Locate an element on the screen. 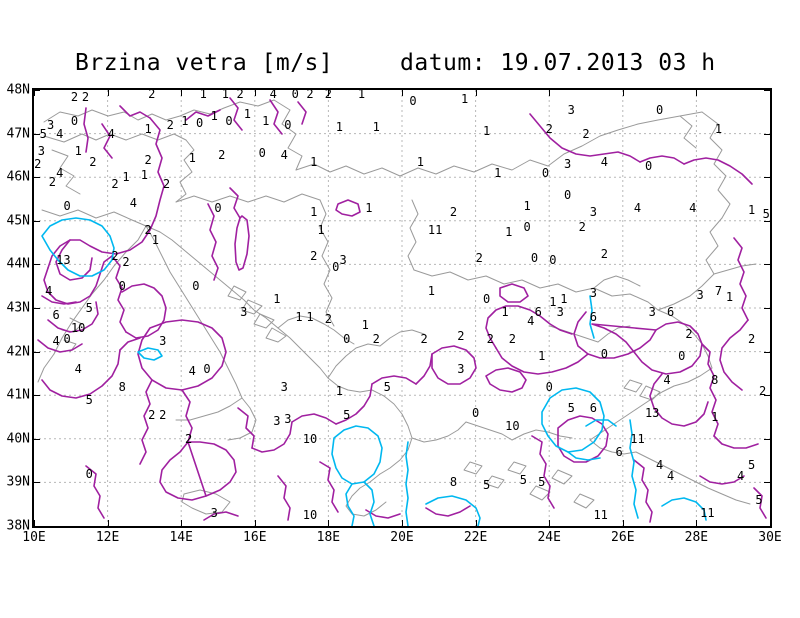  x-axis-tick-label: 24E is located at coordinates (549, 537).